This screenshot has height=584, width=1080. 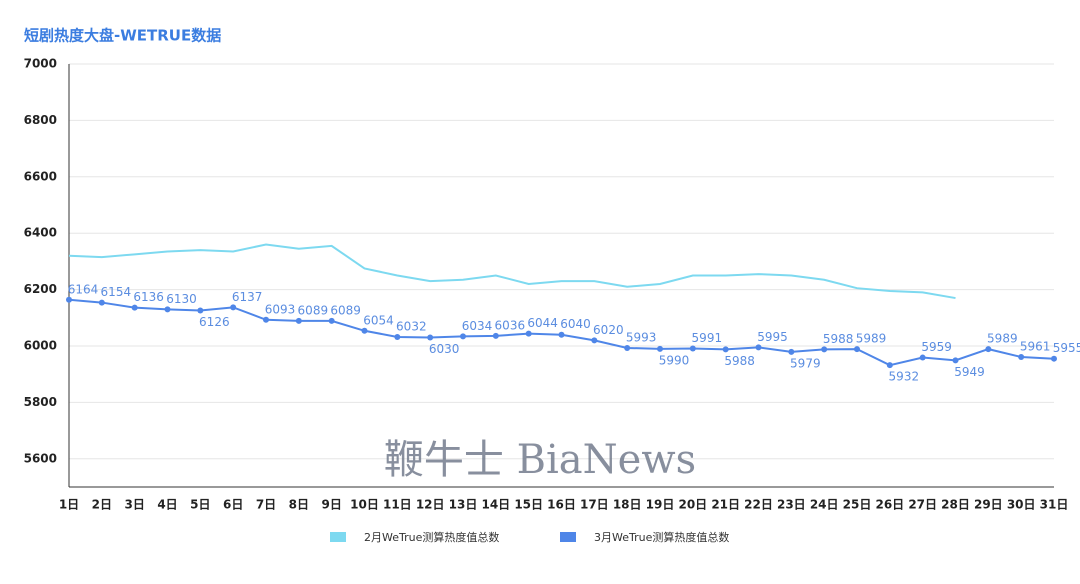 What do you see at coordinates (40, 64) in the screenshot?
I see `y-tick-label: 7000` at bounding box center [40, 64].